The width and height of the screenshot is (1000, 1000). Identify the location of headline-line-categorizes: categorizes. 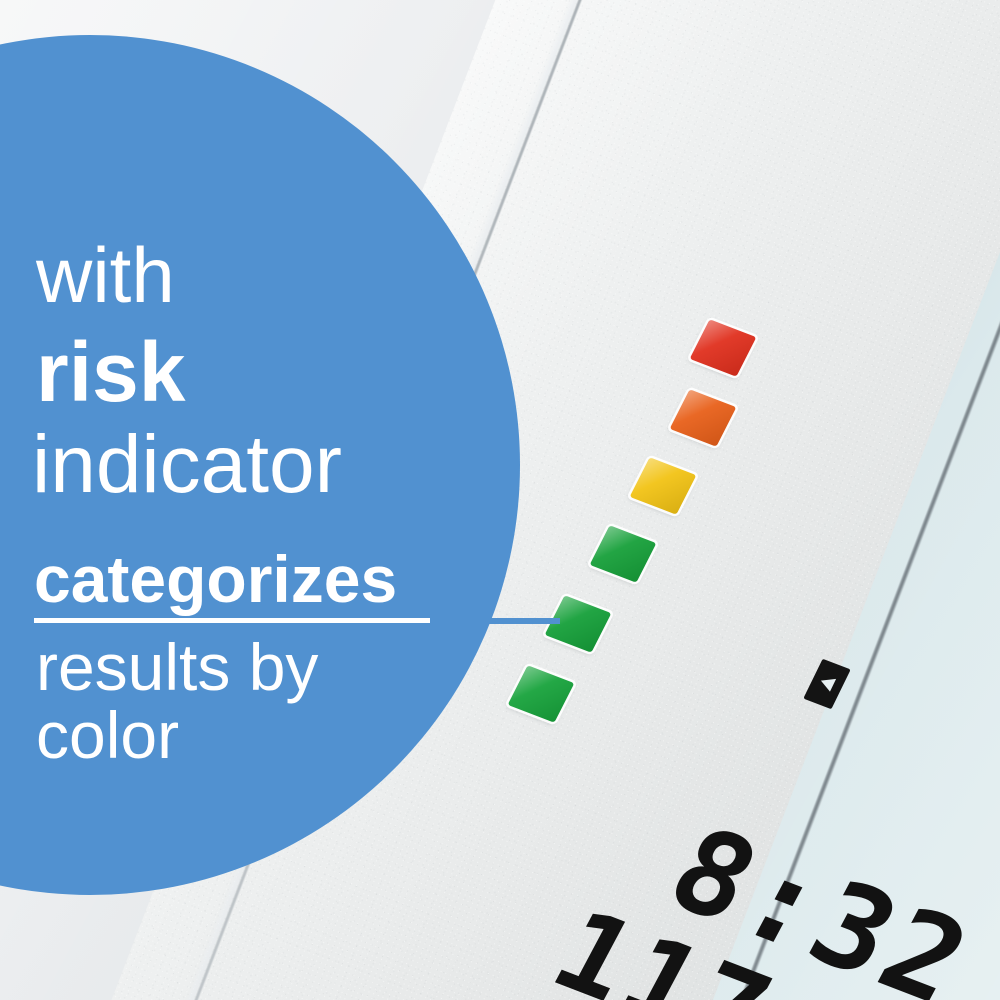
(216, 579).